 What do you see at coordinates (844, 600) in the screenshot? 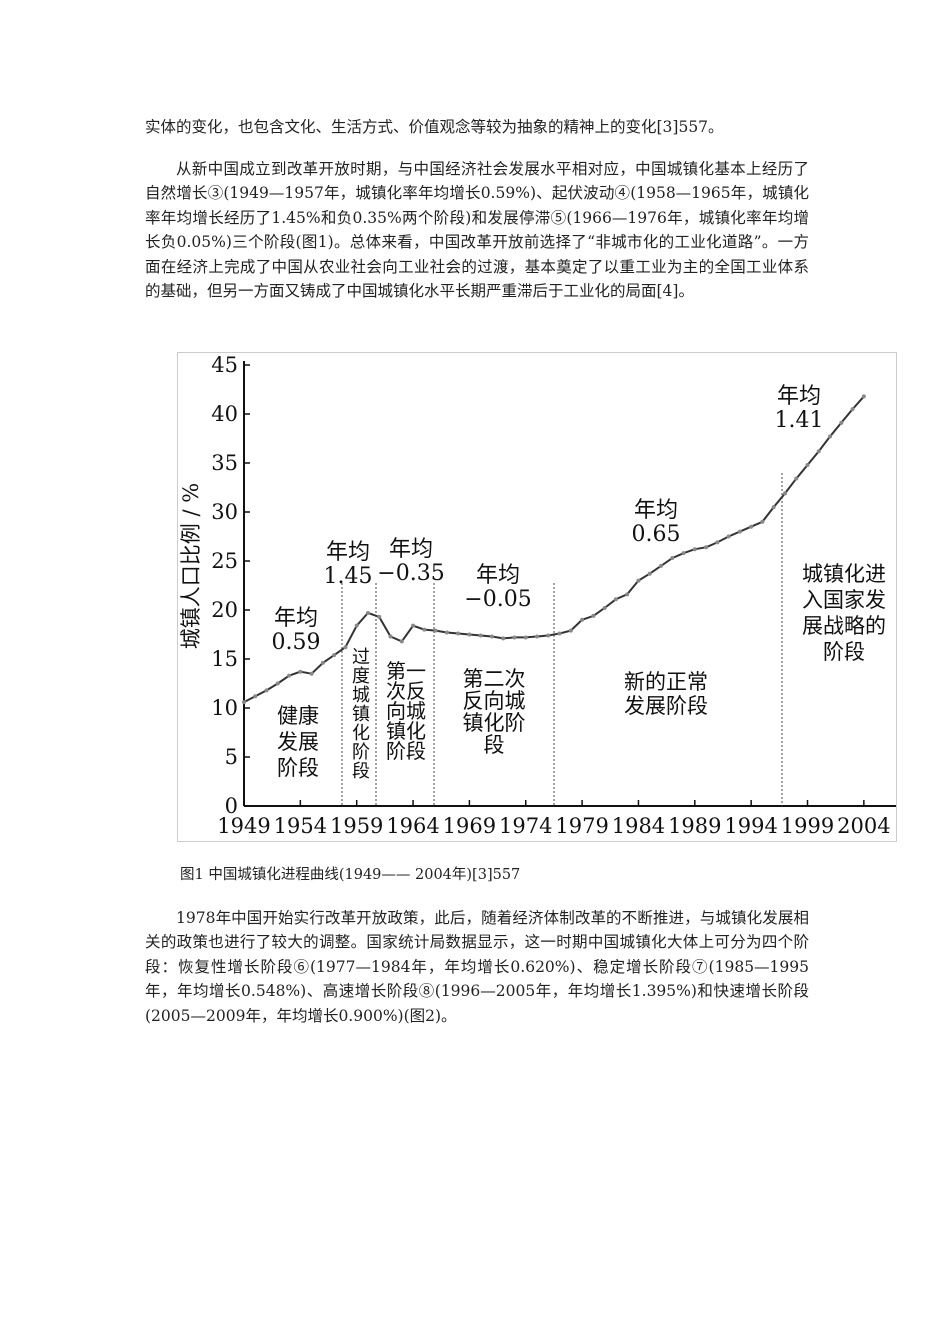
I see `annotation: 入国家发` at bounding box center [844, 600].